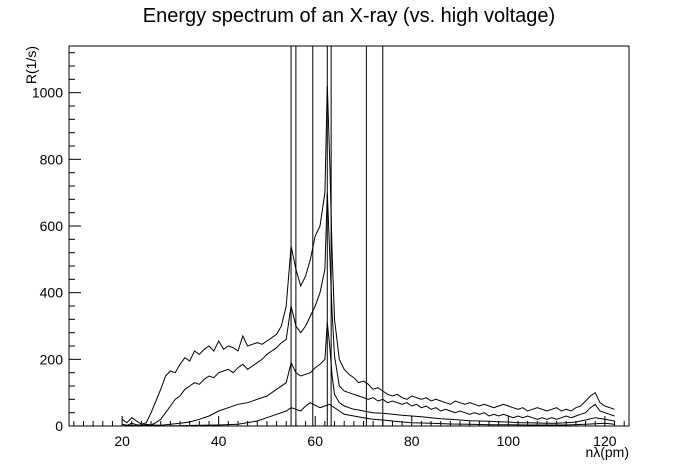  What do you see at coordinates (315, 441) in the screenshot?
I see `x-tick-label: 60` at bounding box center [315, 441].